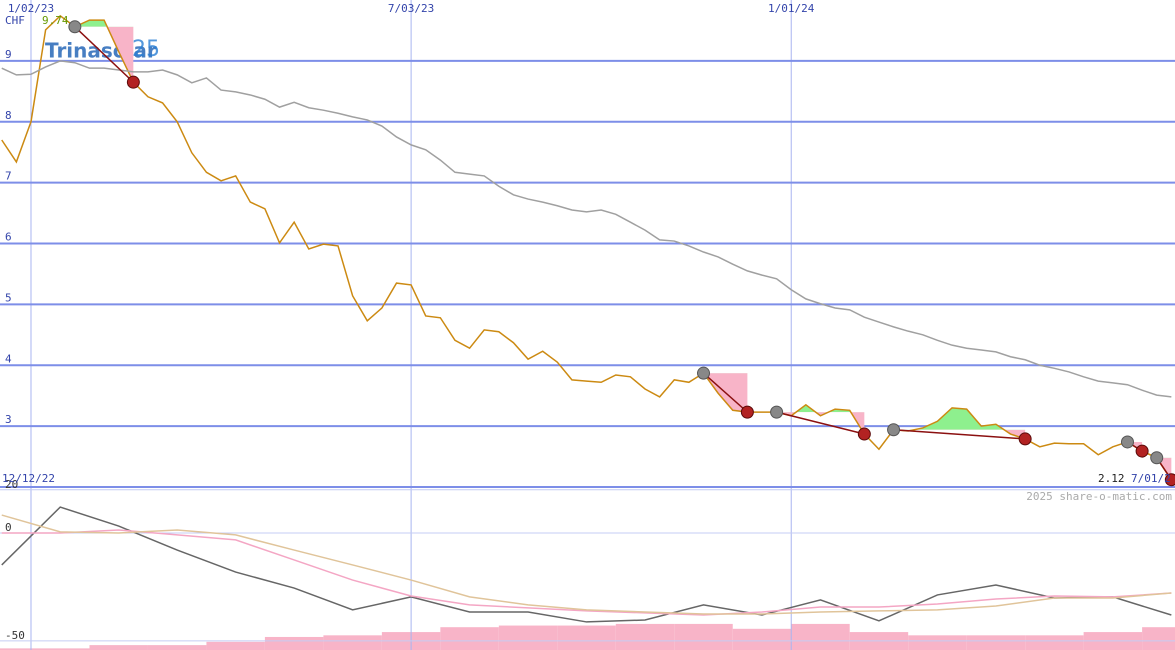 The width and height of the screenshot is (1175, 650). I want to click on y-tick-label: 3, so click(8, 419).